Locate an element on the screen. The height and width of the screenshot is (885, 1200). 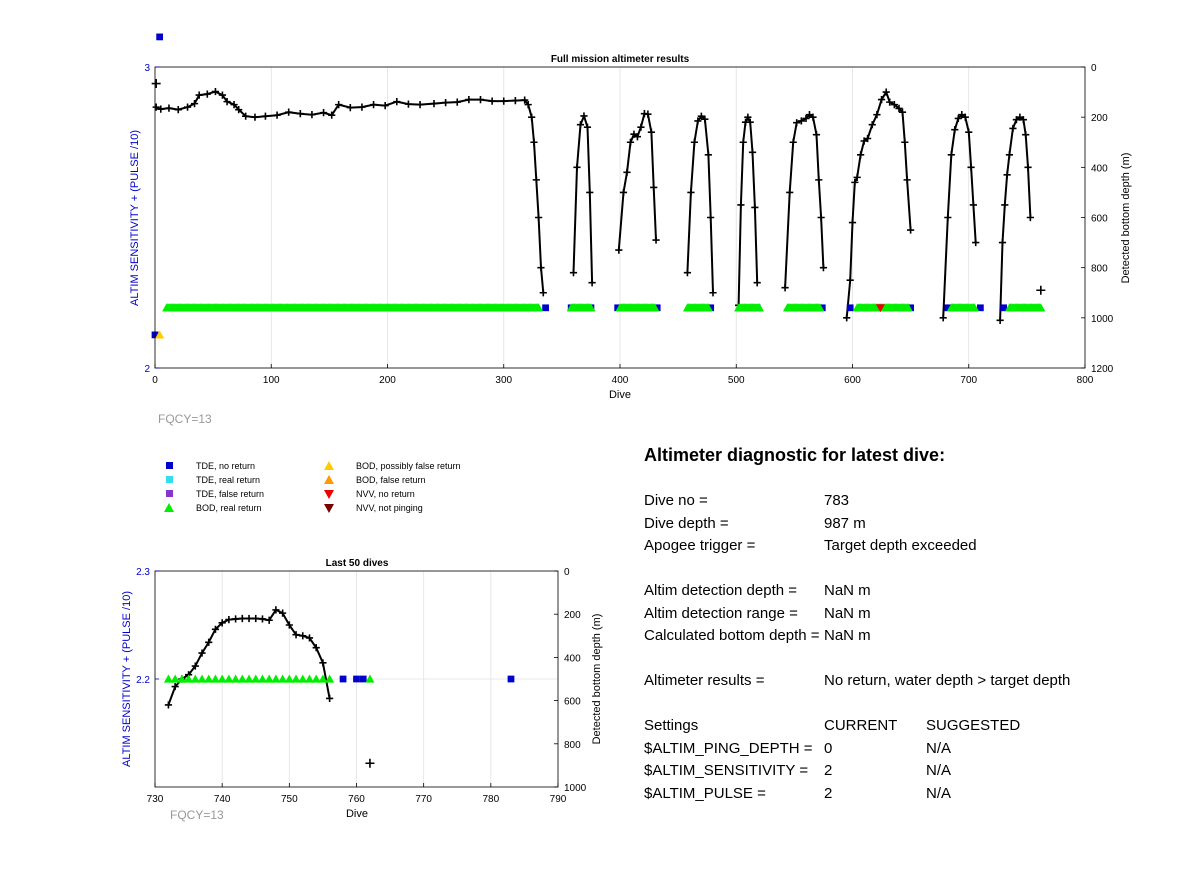
legend-item: TDE, no return is located at coordinates (208, 466).